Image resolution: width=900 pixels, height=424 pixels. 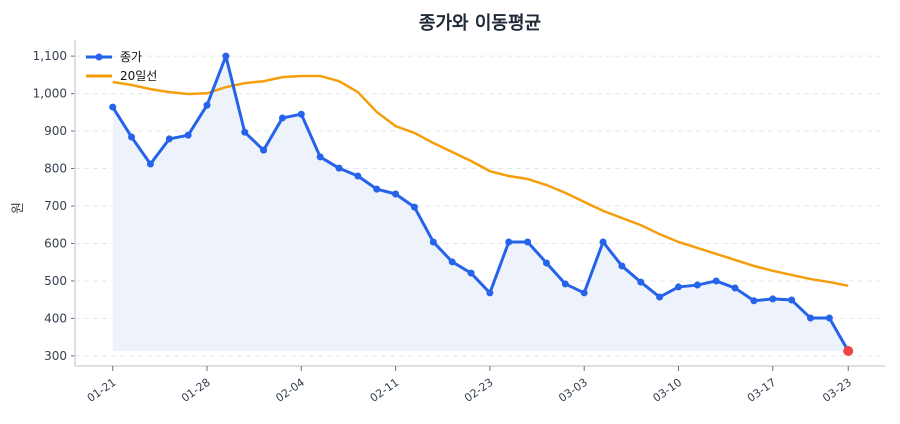 I want to click on x-tick-label: 03-10, so click(x=668, y=390).